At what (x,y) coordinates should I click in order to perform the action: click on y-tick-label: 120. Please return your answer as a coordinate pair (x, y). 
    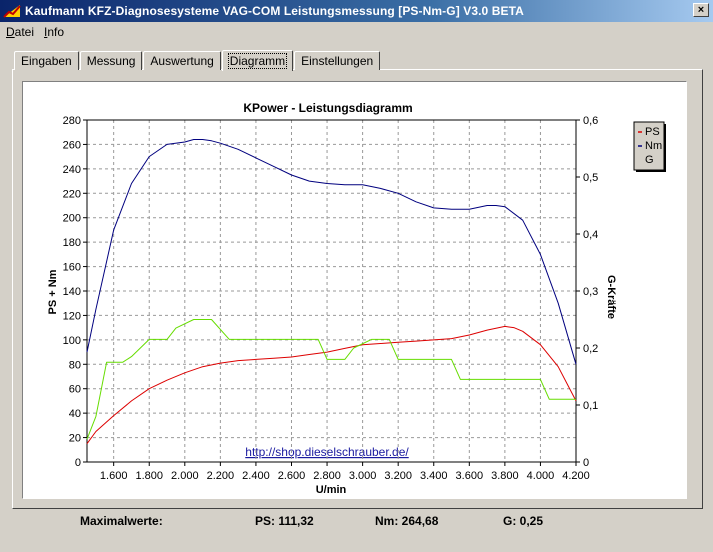
    Looking at the image, I should click on (72, 316).